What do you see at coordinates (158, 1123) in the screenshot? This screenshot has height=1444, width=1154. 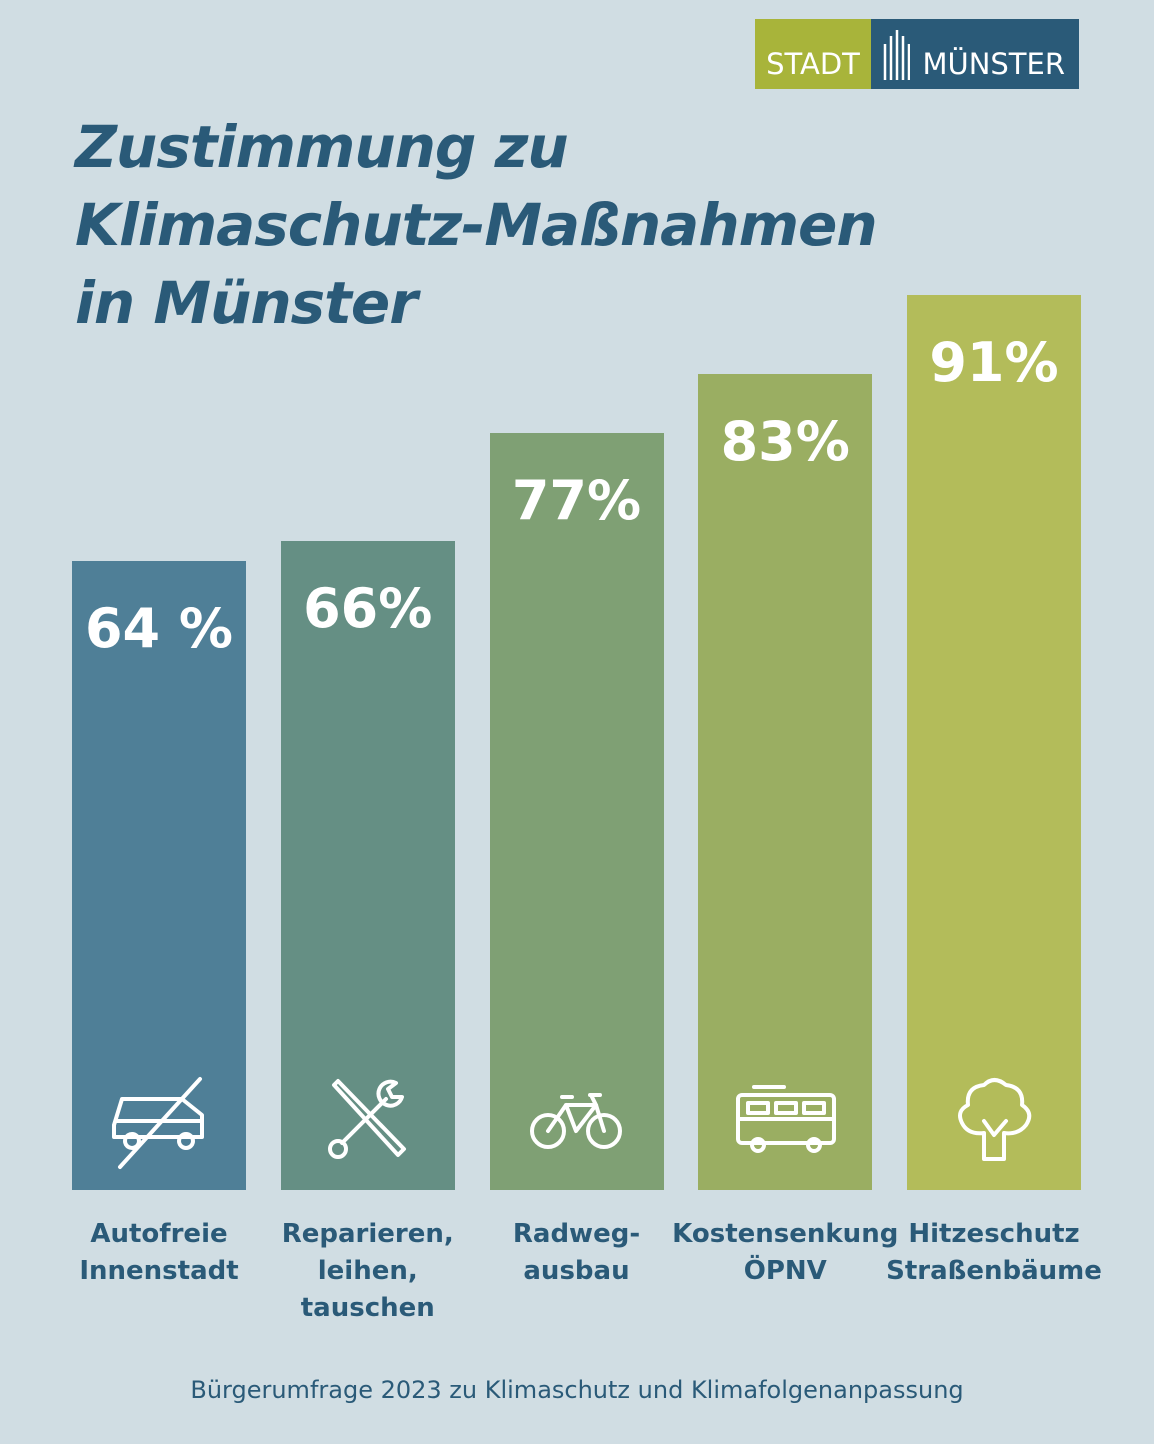 I see `icon-car` at bounding box center [158, 1123].